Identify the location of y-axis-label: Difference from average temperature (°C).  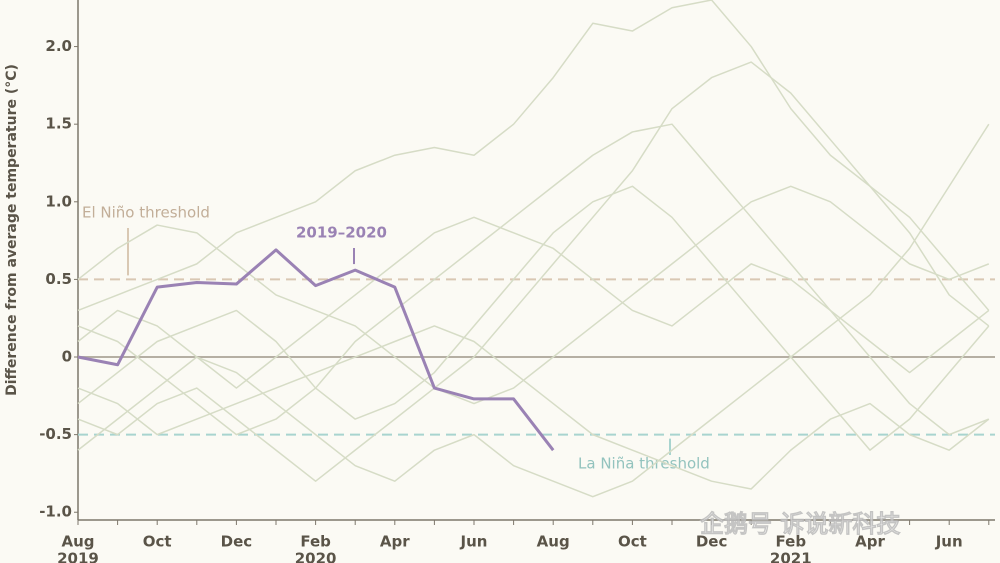
(12, 230).